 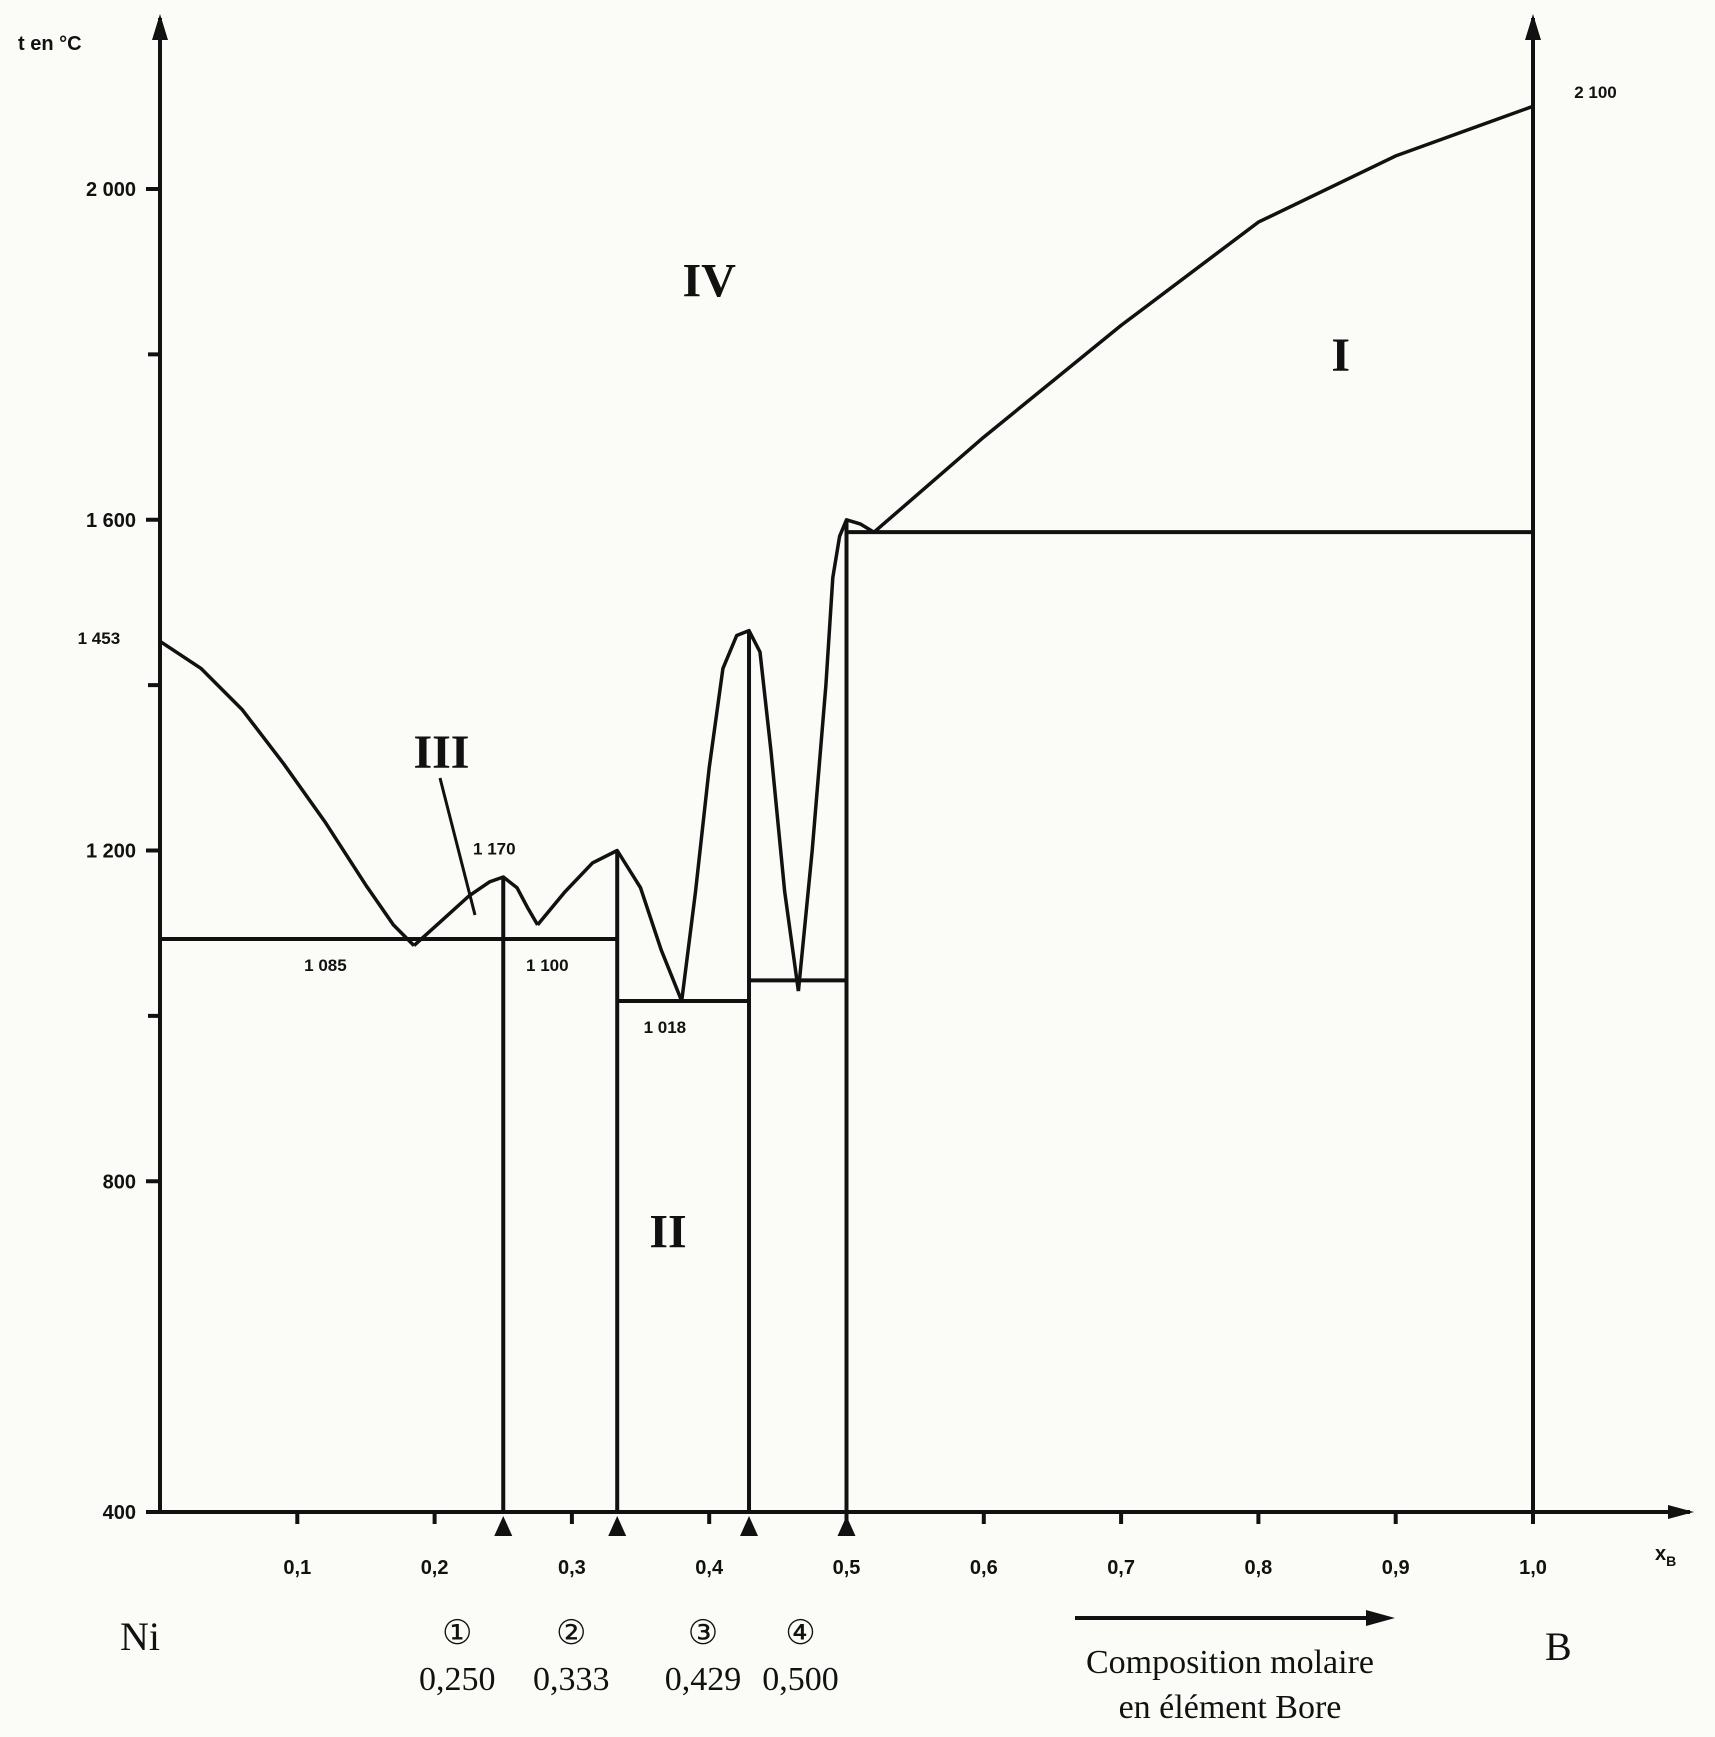 I want to click on compound-value: 0,250, so click(x=457, y=1679).